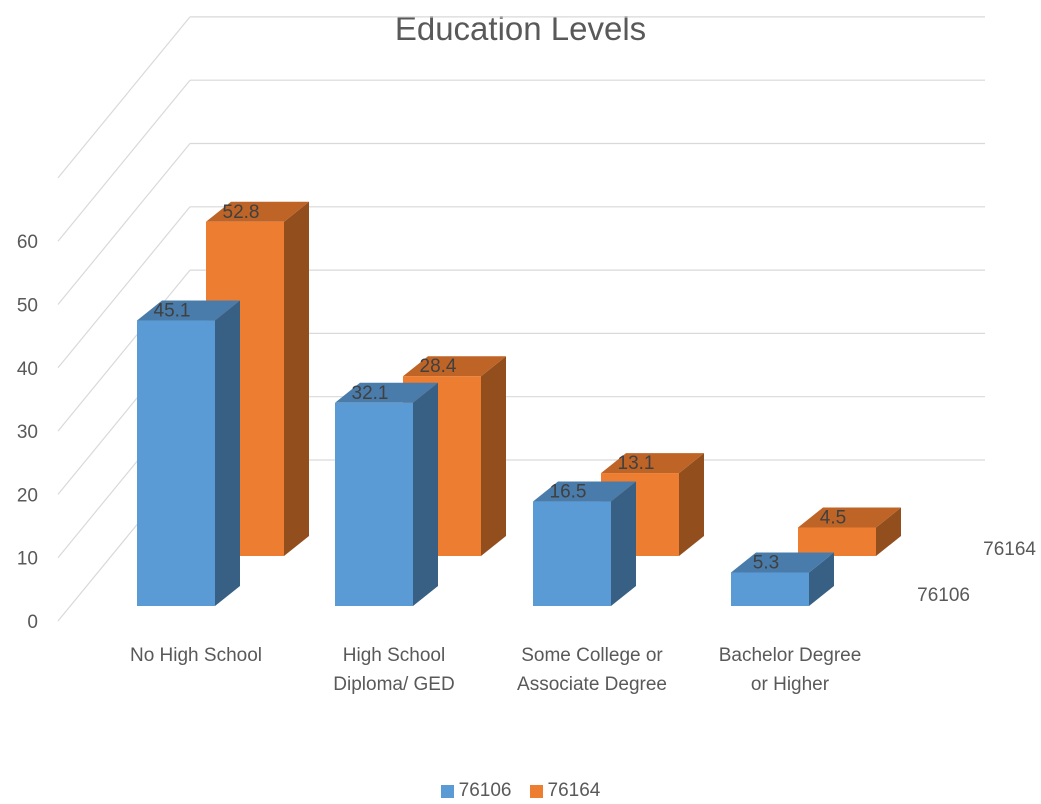  I want to click on legend-label-series-1: 76106, so click(485, 790).